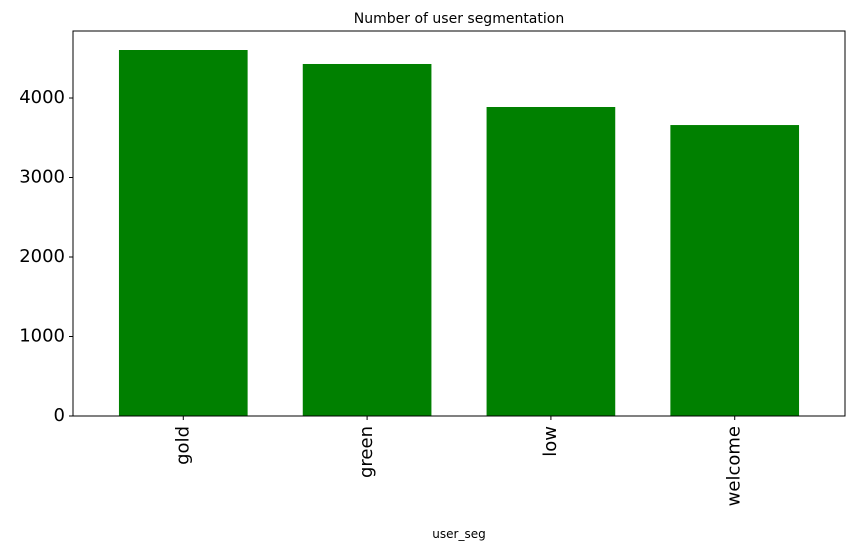  I want to click on x-tick-label: green, so click(366, 452).